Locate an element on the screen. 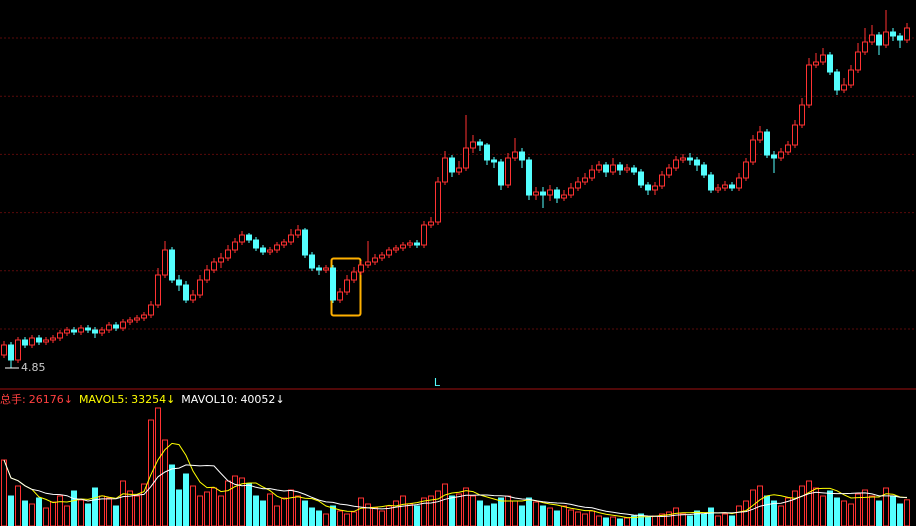 This screenshot has height=526, width=916. legend-arrow: ↓ is located at coordinates (170, 399).